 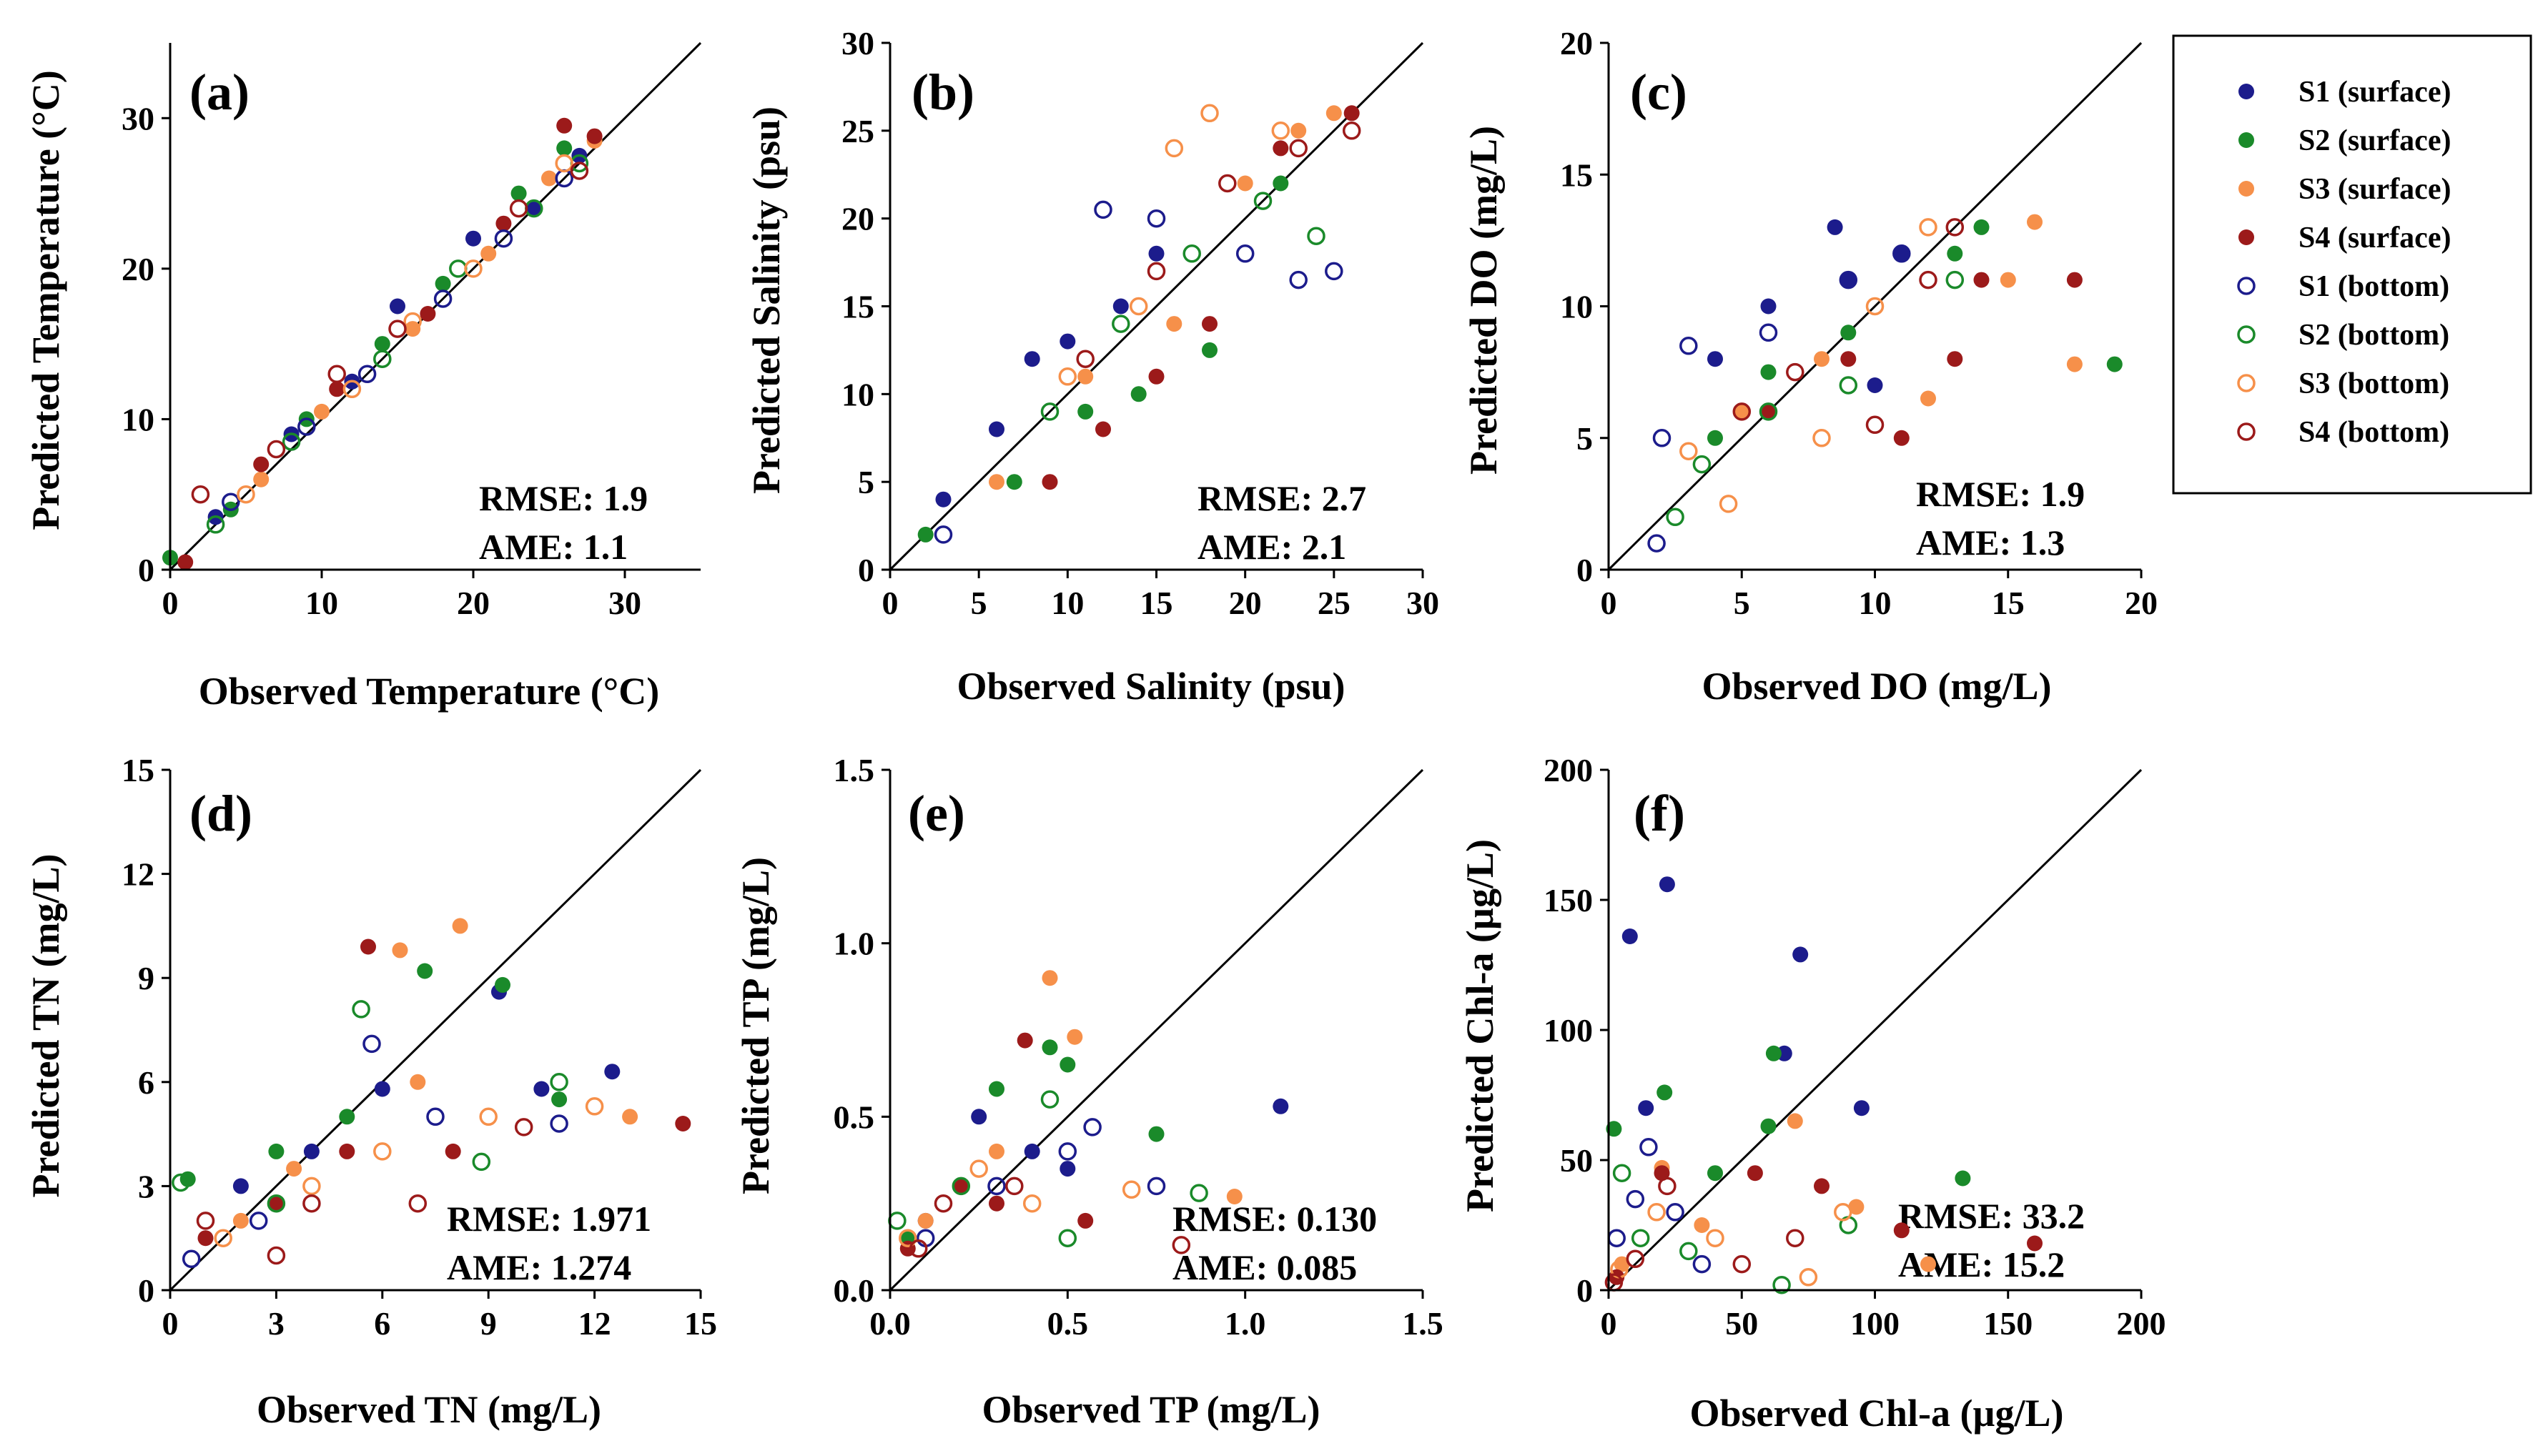 I want to click on y-tick-label: 5, so click(x=1584, y=438).